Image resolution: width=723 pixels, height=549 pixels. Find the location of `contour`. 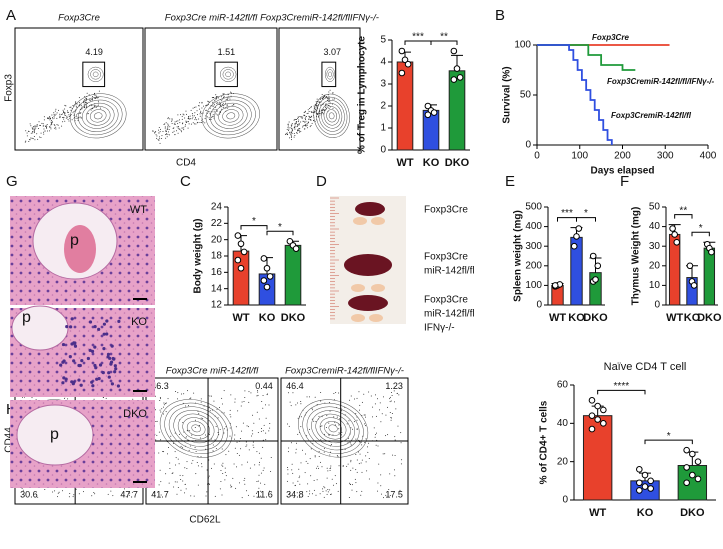

contour is located at coordinates (331, 116).